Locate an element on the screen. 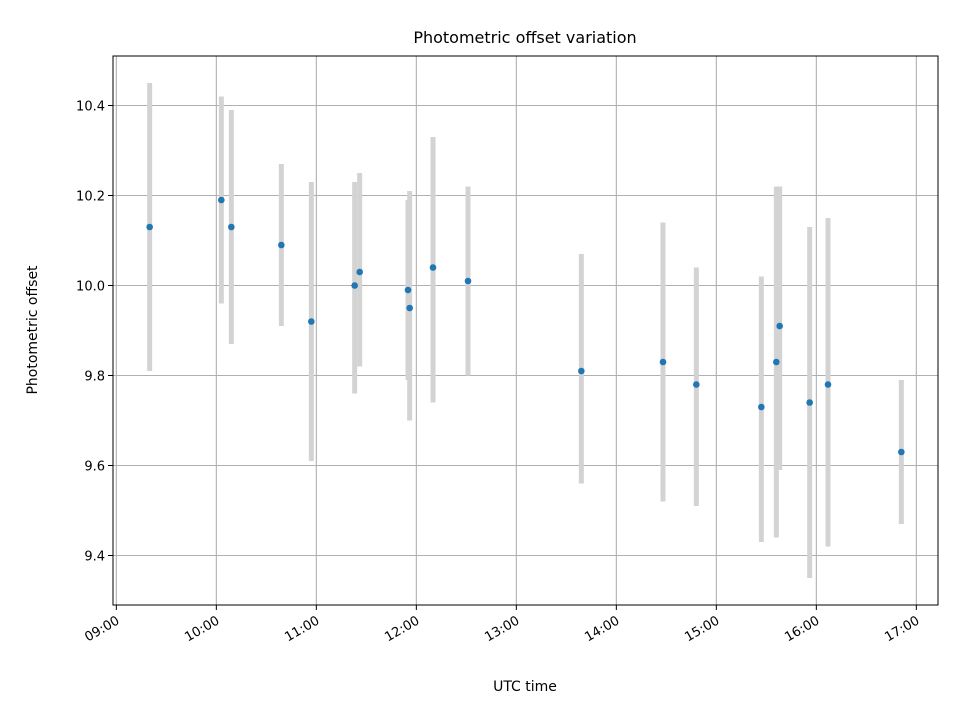  y-tick-label: 10.4 is located at coordinates (90, 107).